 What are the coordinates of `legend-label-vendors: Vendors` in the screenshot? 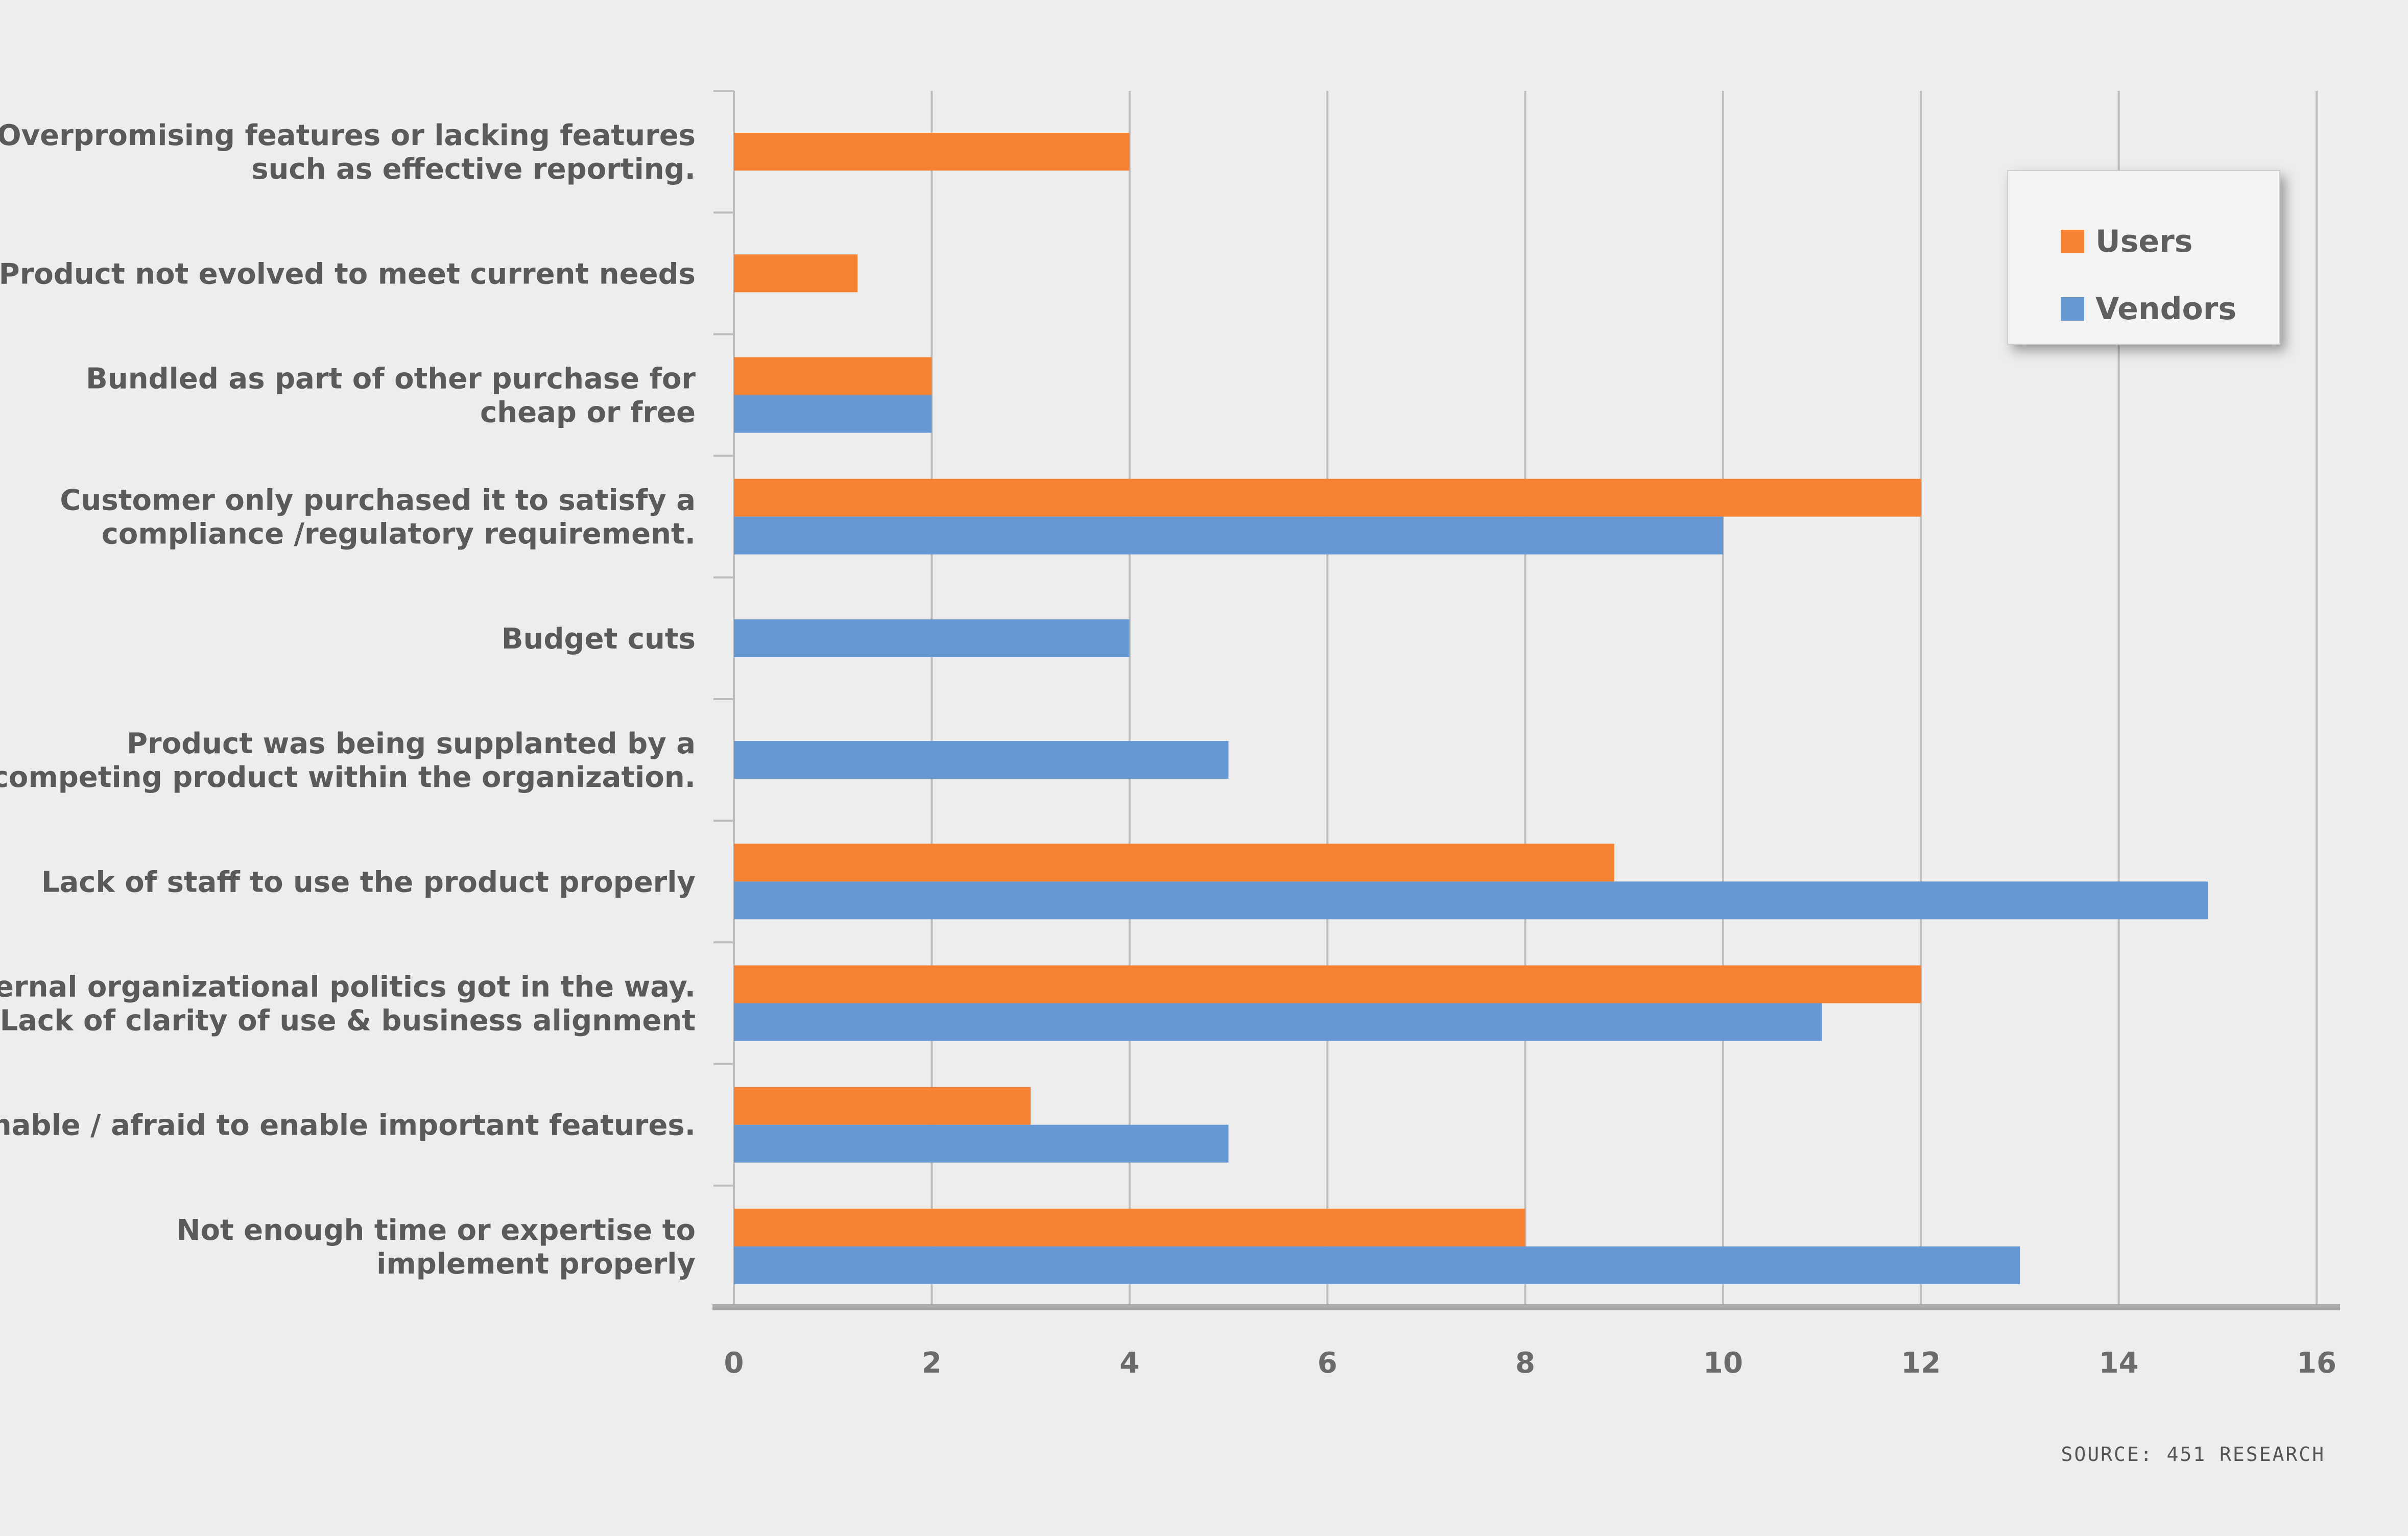 It's located at (2166, 309).